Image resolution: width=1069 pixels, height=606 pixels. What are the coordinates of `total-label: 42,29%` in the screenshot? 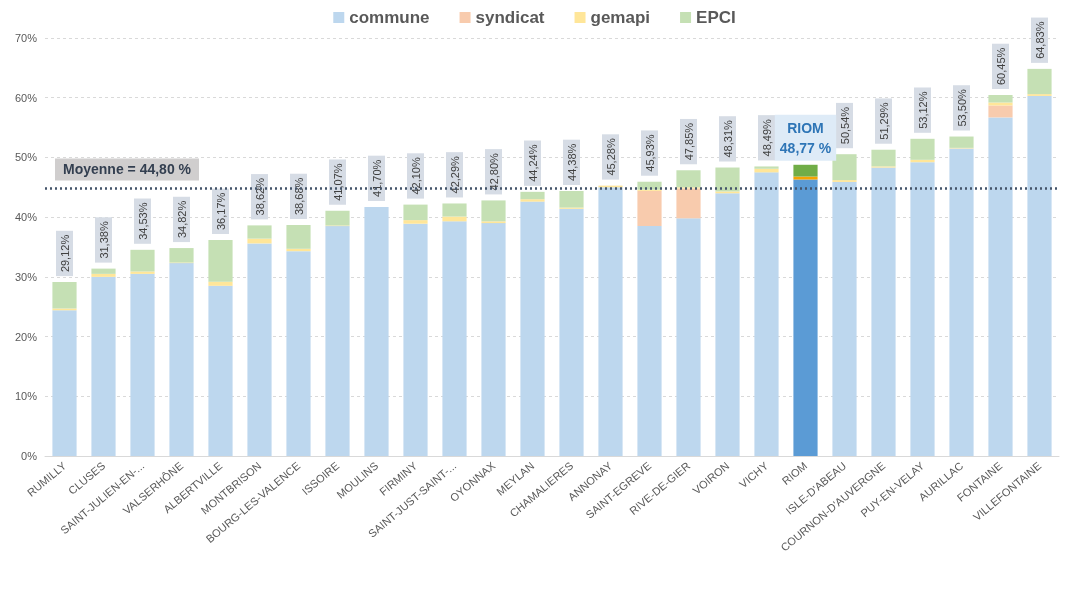 It's located at (454, 174).